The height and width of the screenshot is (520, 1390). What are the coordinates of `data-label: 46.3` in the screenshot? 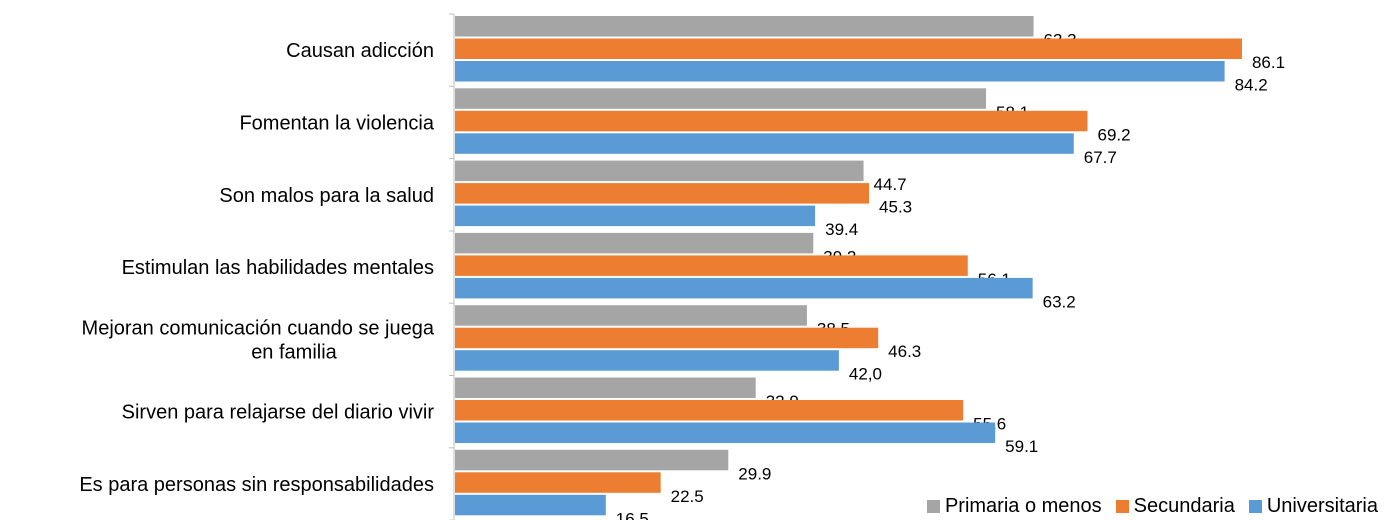 It's located at (904, 351).